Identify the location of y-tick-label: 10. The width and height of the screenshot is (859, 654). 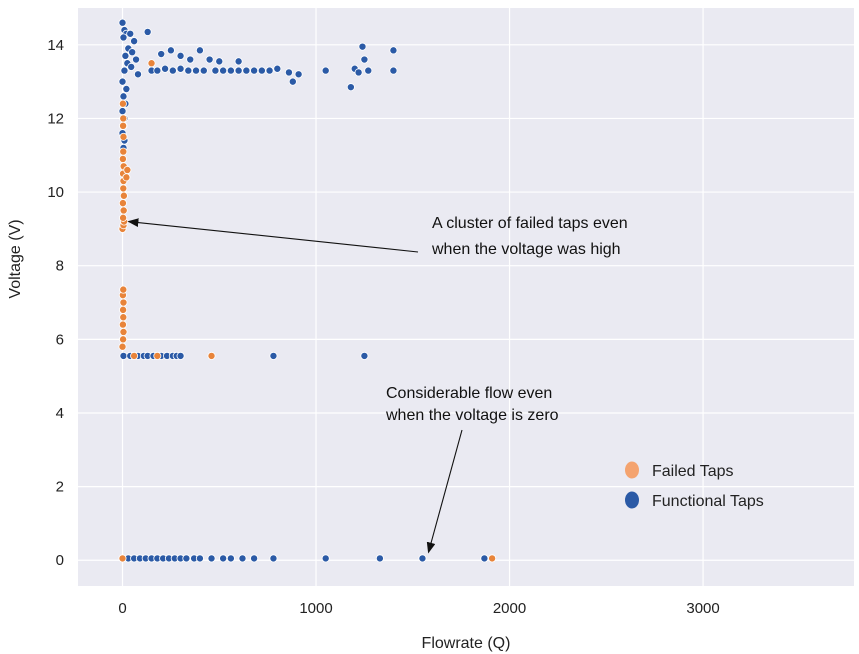
(55, 192).